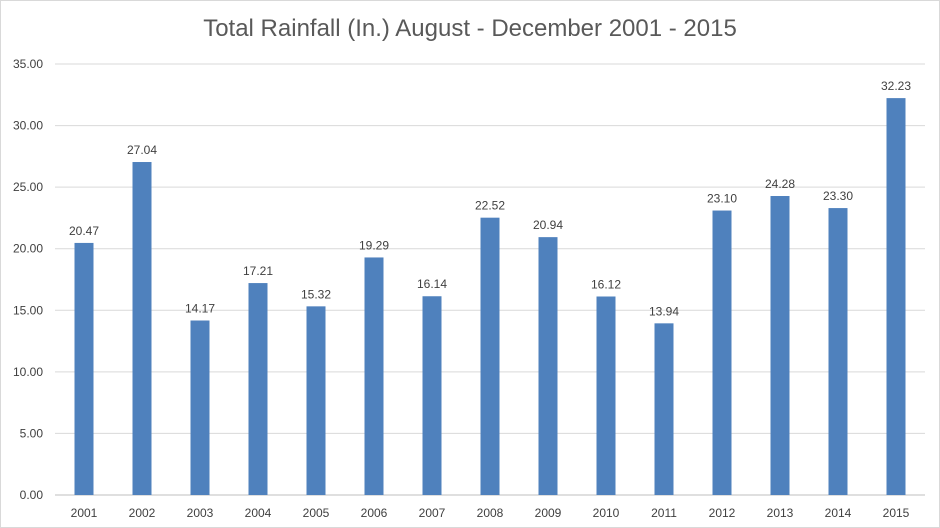 The width and height of the screenshot is (940, 528). I want to click on bar-2008, so click(490, 356).